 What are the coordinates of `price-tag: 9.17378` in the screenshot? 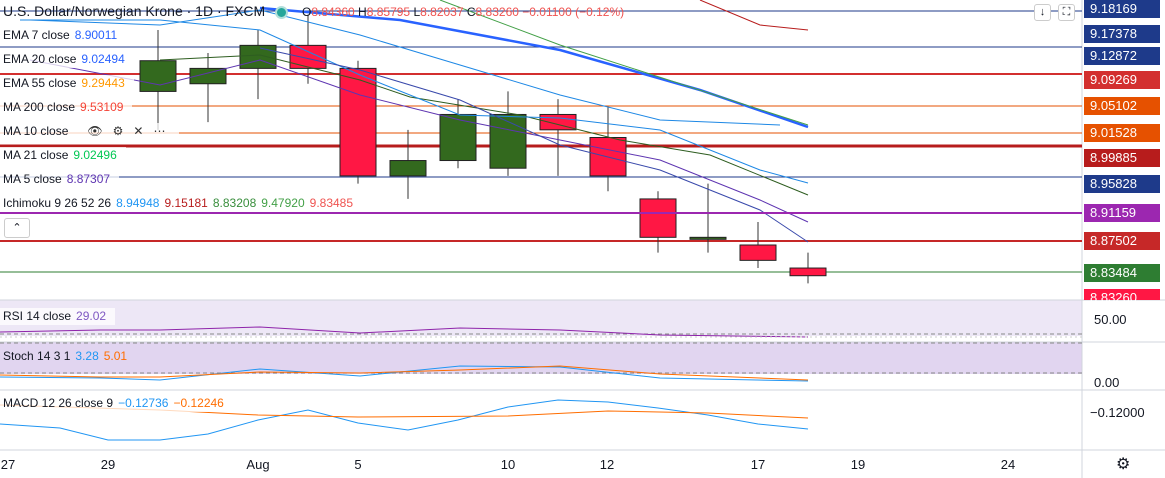 It's located at (1122, 34).